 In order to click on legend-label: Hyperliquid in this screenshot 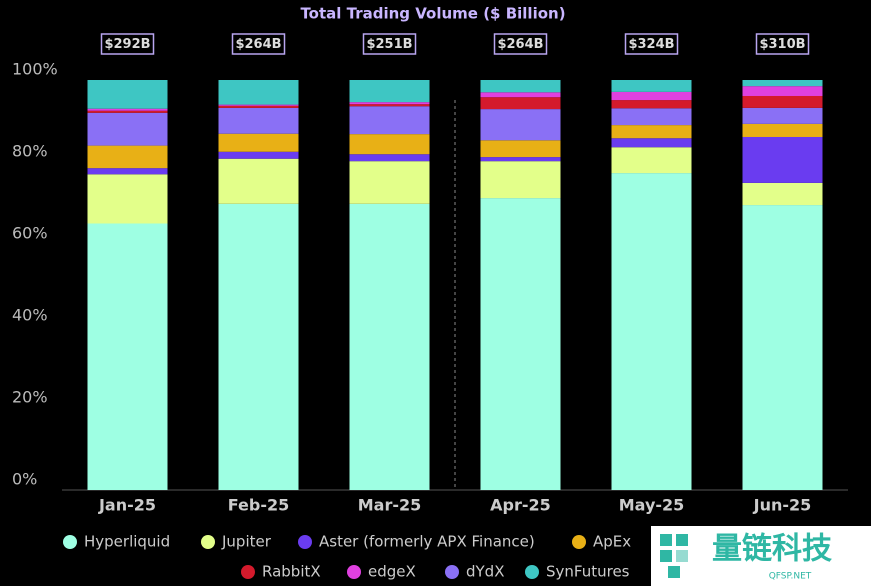, I will do `click(127, 542)`.